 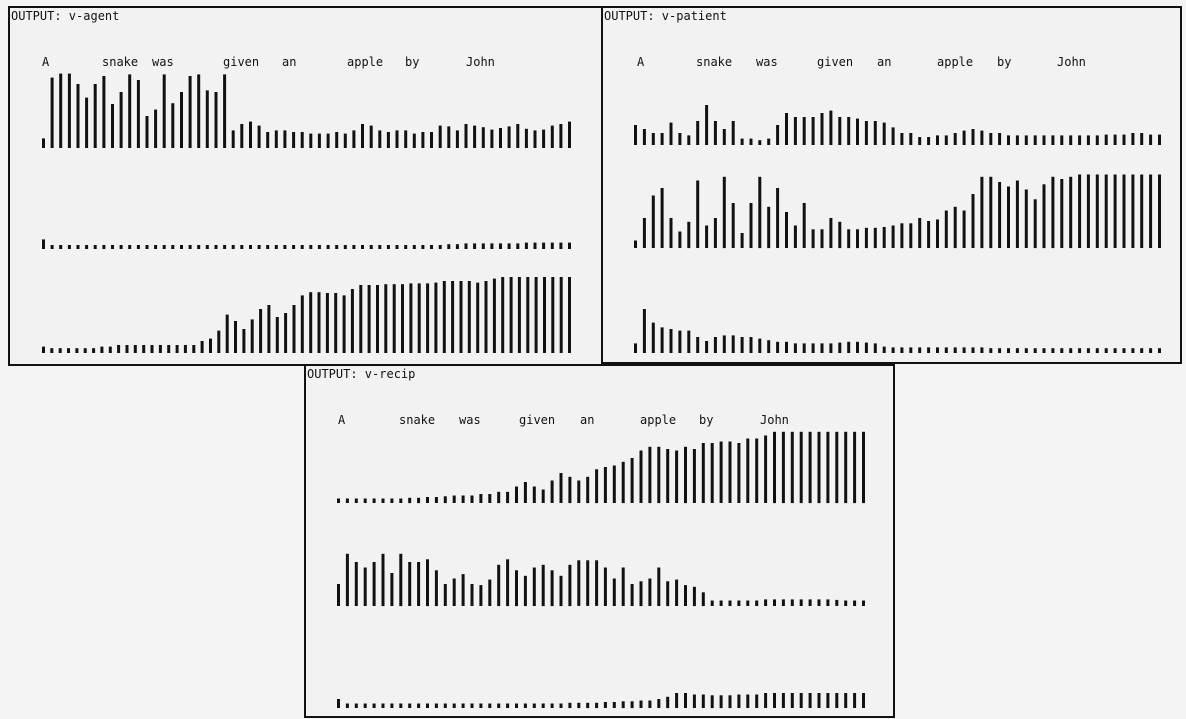 I want to click on chart-title: OUTPUT: v-recip, so click(x=361, y=374).